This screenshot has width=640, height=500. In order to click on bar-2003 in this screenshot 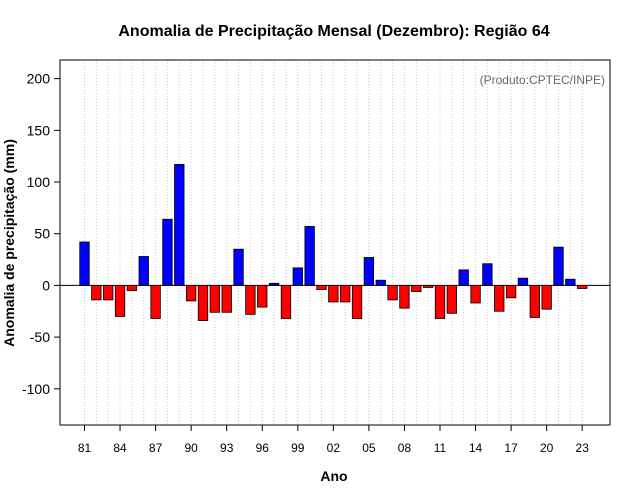, I will do `click(345, 294)`.